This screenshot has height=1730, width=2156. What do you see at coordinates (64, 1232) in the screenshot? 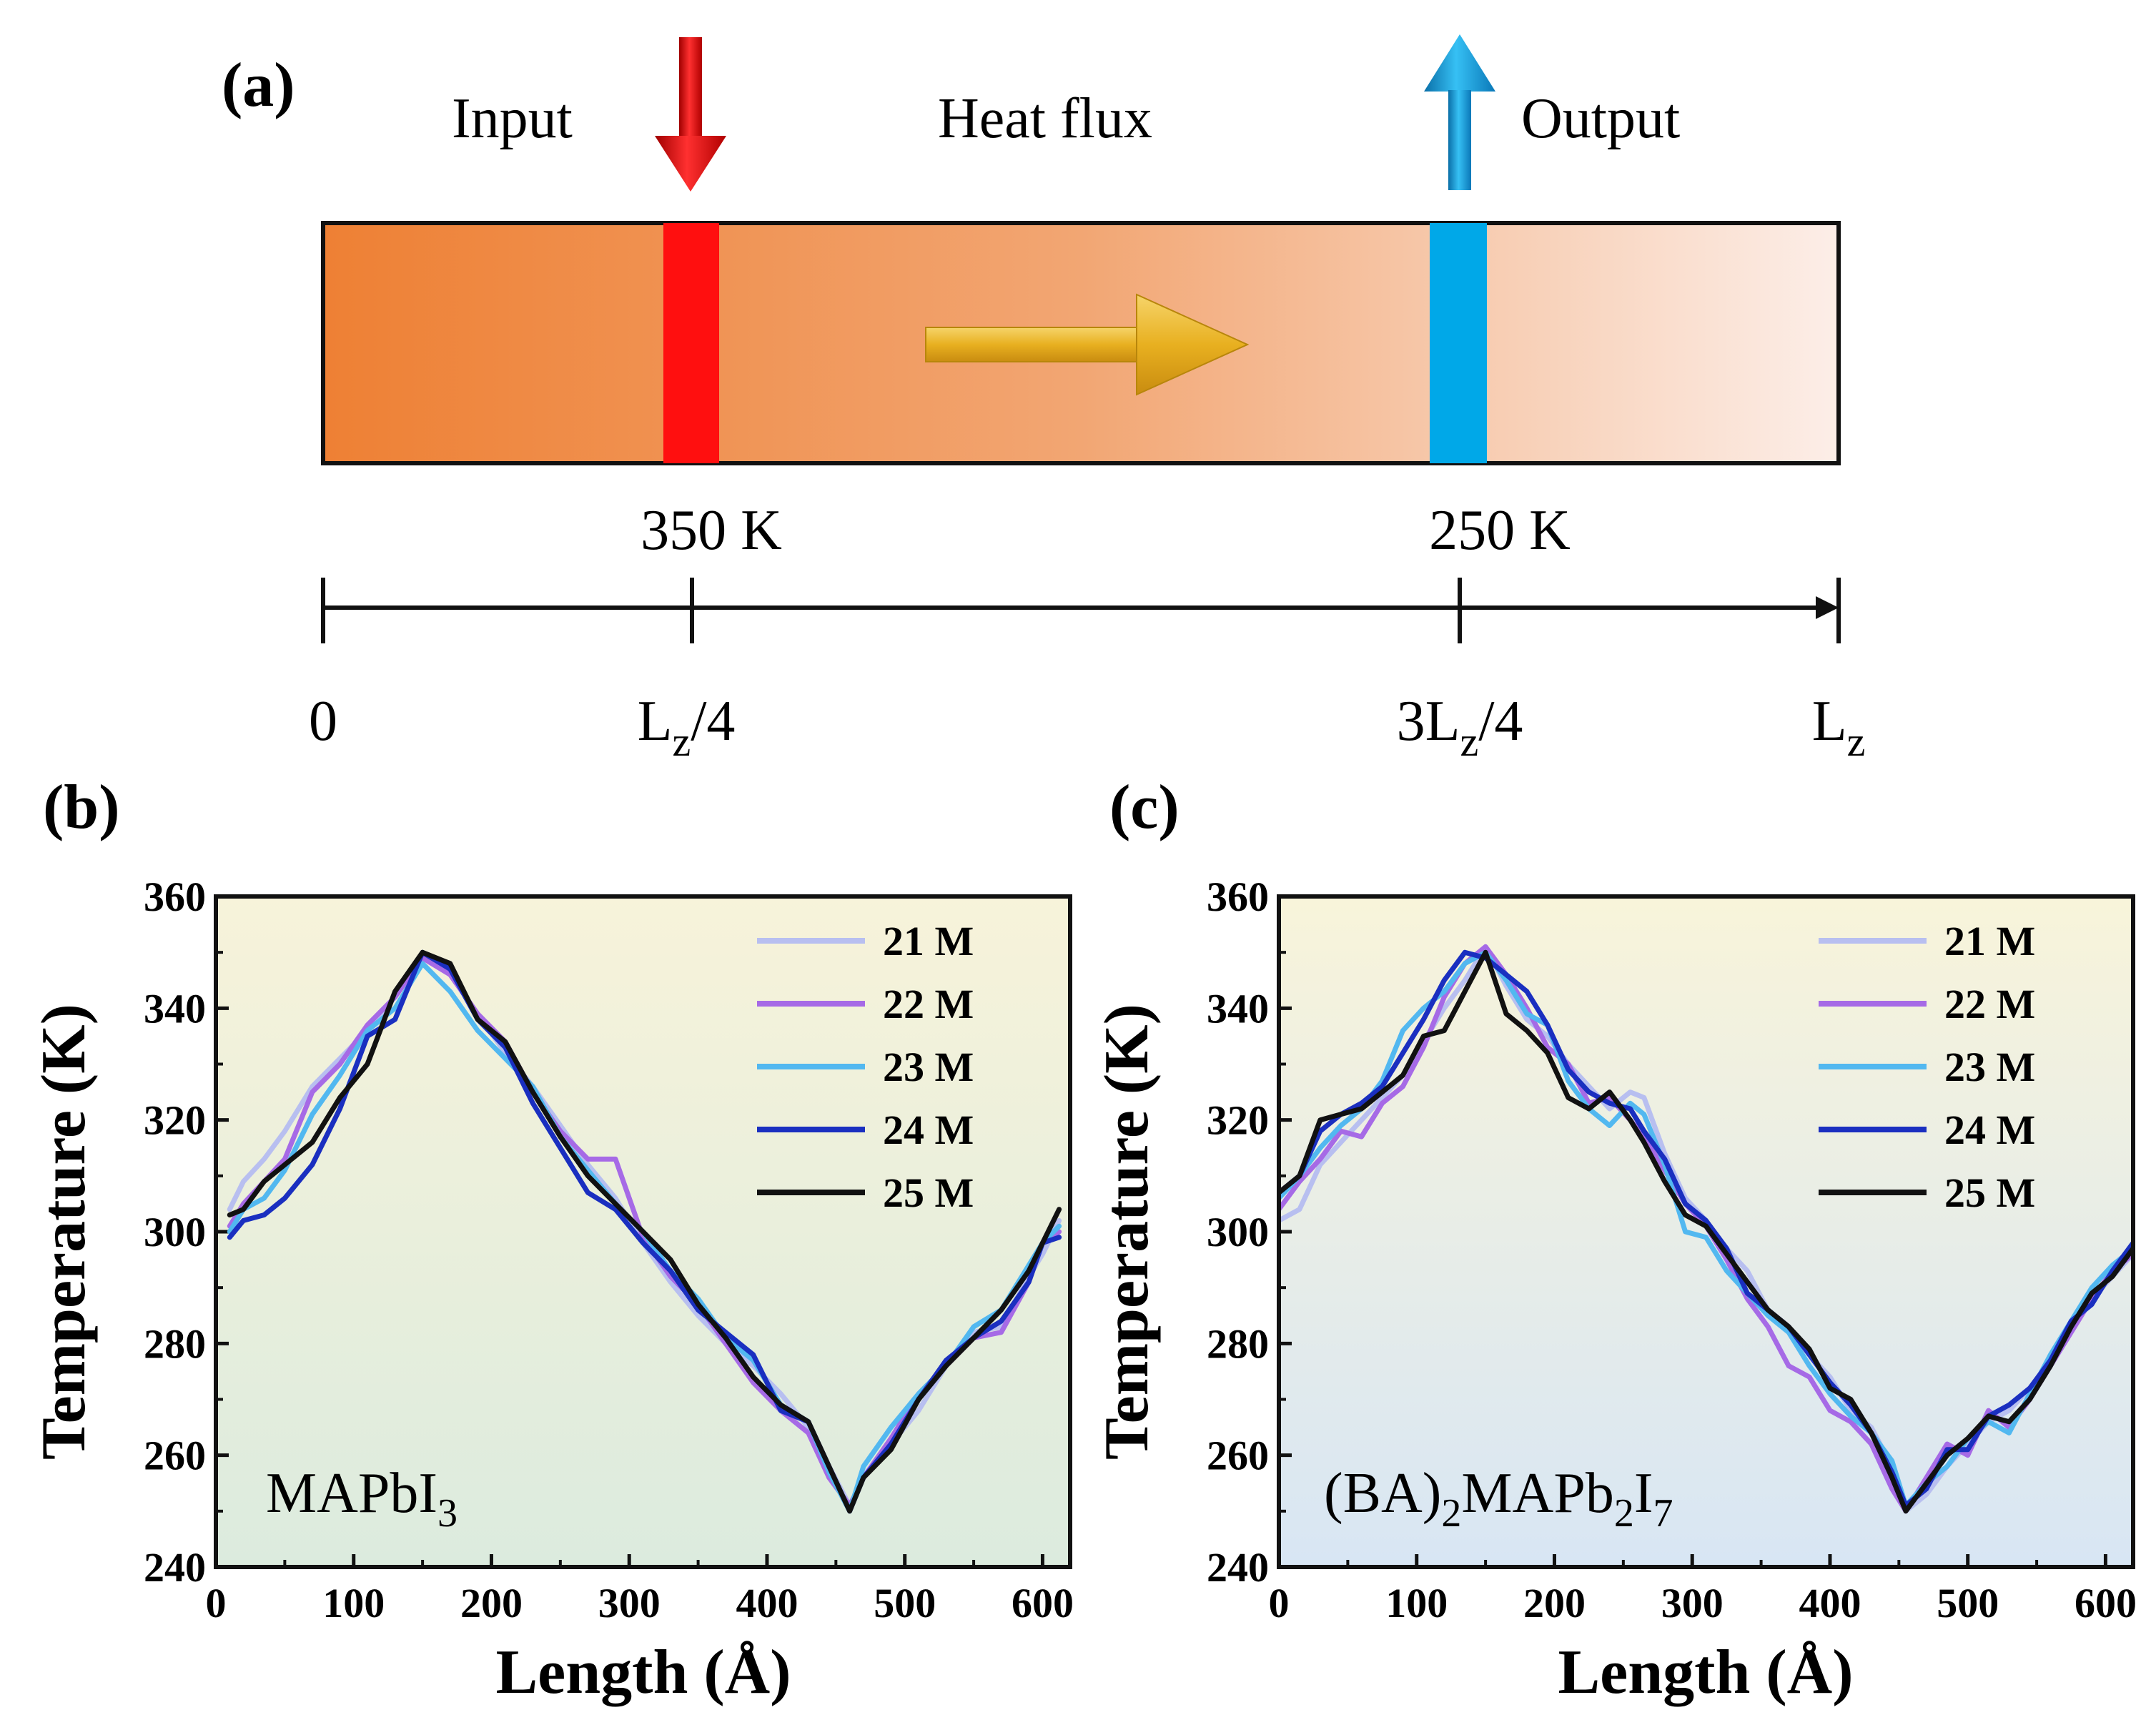
I see `y-axis-label-b: Temperature (K)` at bounding box center [64, 1232].